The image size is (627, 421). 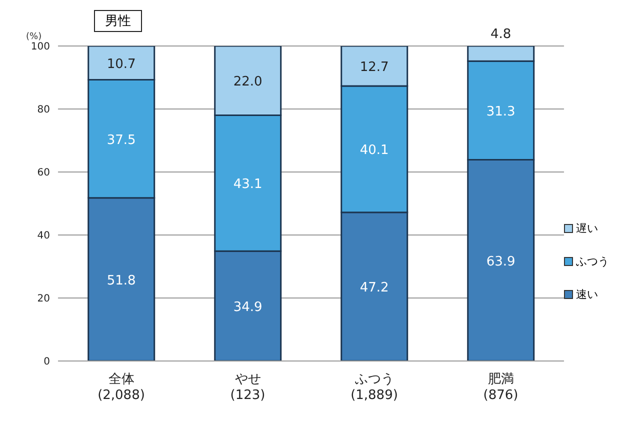 What do you see at coordinates (121, 280) in the screenshot?
I see `text: 51.8` at bounding box center [121, 280].